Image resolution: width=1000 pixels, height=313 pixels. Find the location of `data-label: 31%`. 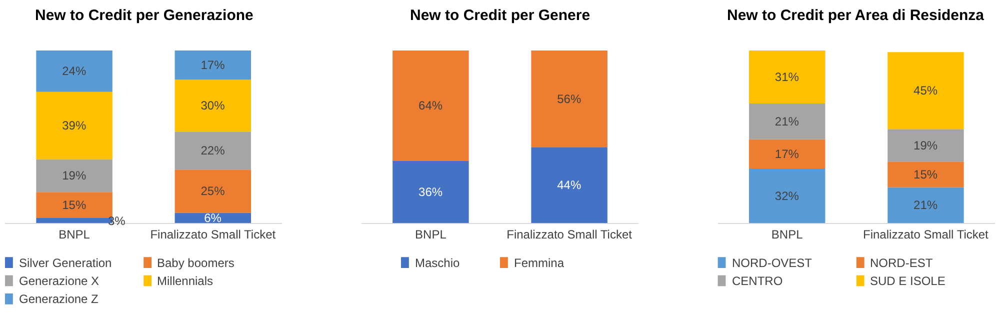

data-label: 31% is located at coordinates (787, 77).